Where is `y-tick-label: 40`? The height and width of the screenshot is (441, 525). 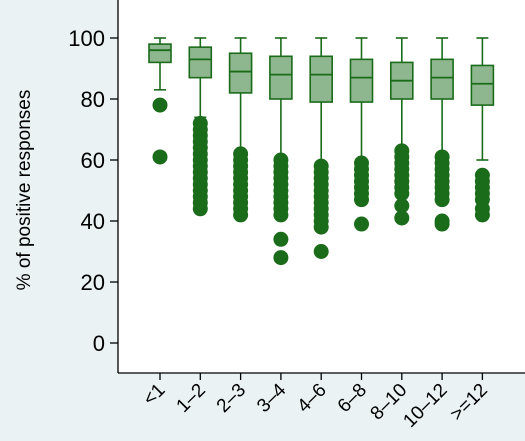 y-tick-label: 40 is located at coordinates (93, 221).